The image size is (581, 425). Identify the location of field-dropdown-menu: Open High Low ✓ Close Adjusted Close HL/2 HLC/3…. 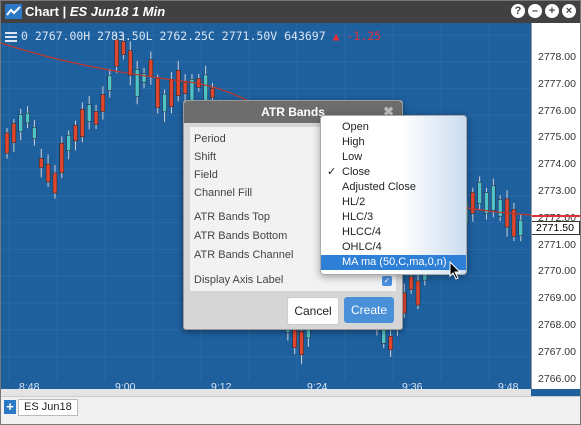
(393, 195).